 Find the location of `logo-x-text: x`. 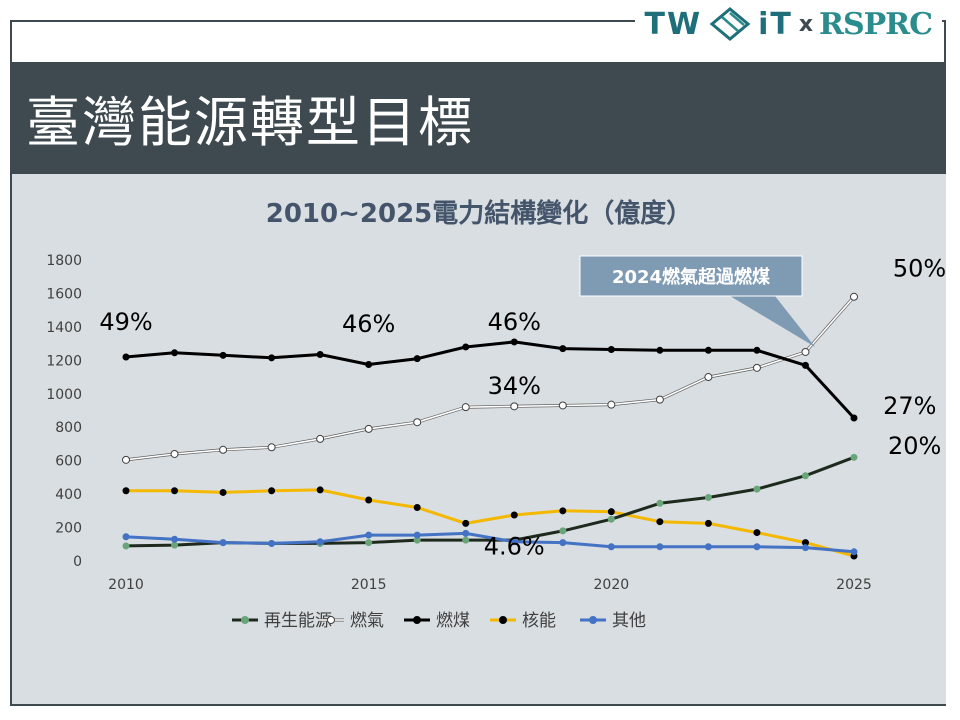

logo-x-text: x is located at coordinates (806, 24).